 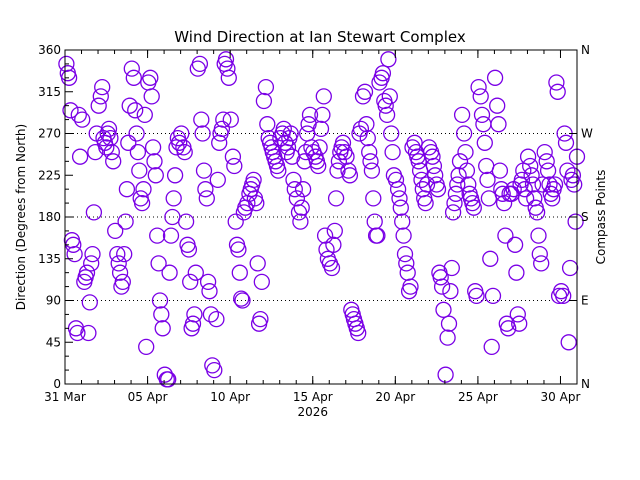 I want to click on y-tick-label: 180, so click(x=49, y=217).